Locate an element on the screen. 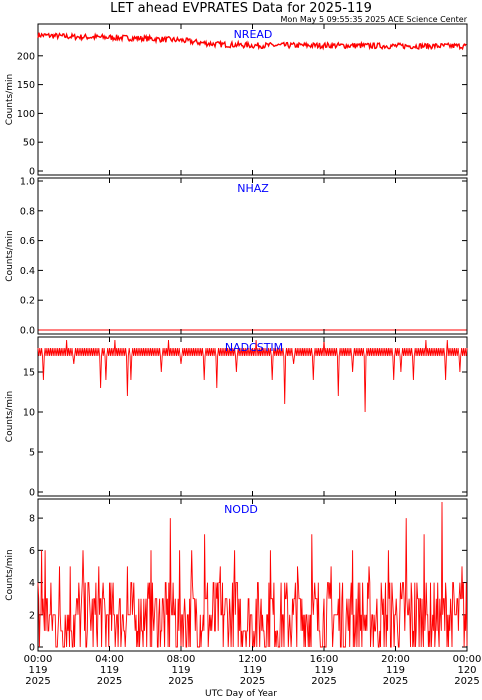 Image resolution: width=482 pixels, height=700 pixels. y-tick-label: 0.6 is located at coordinates (27, 241).